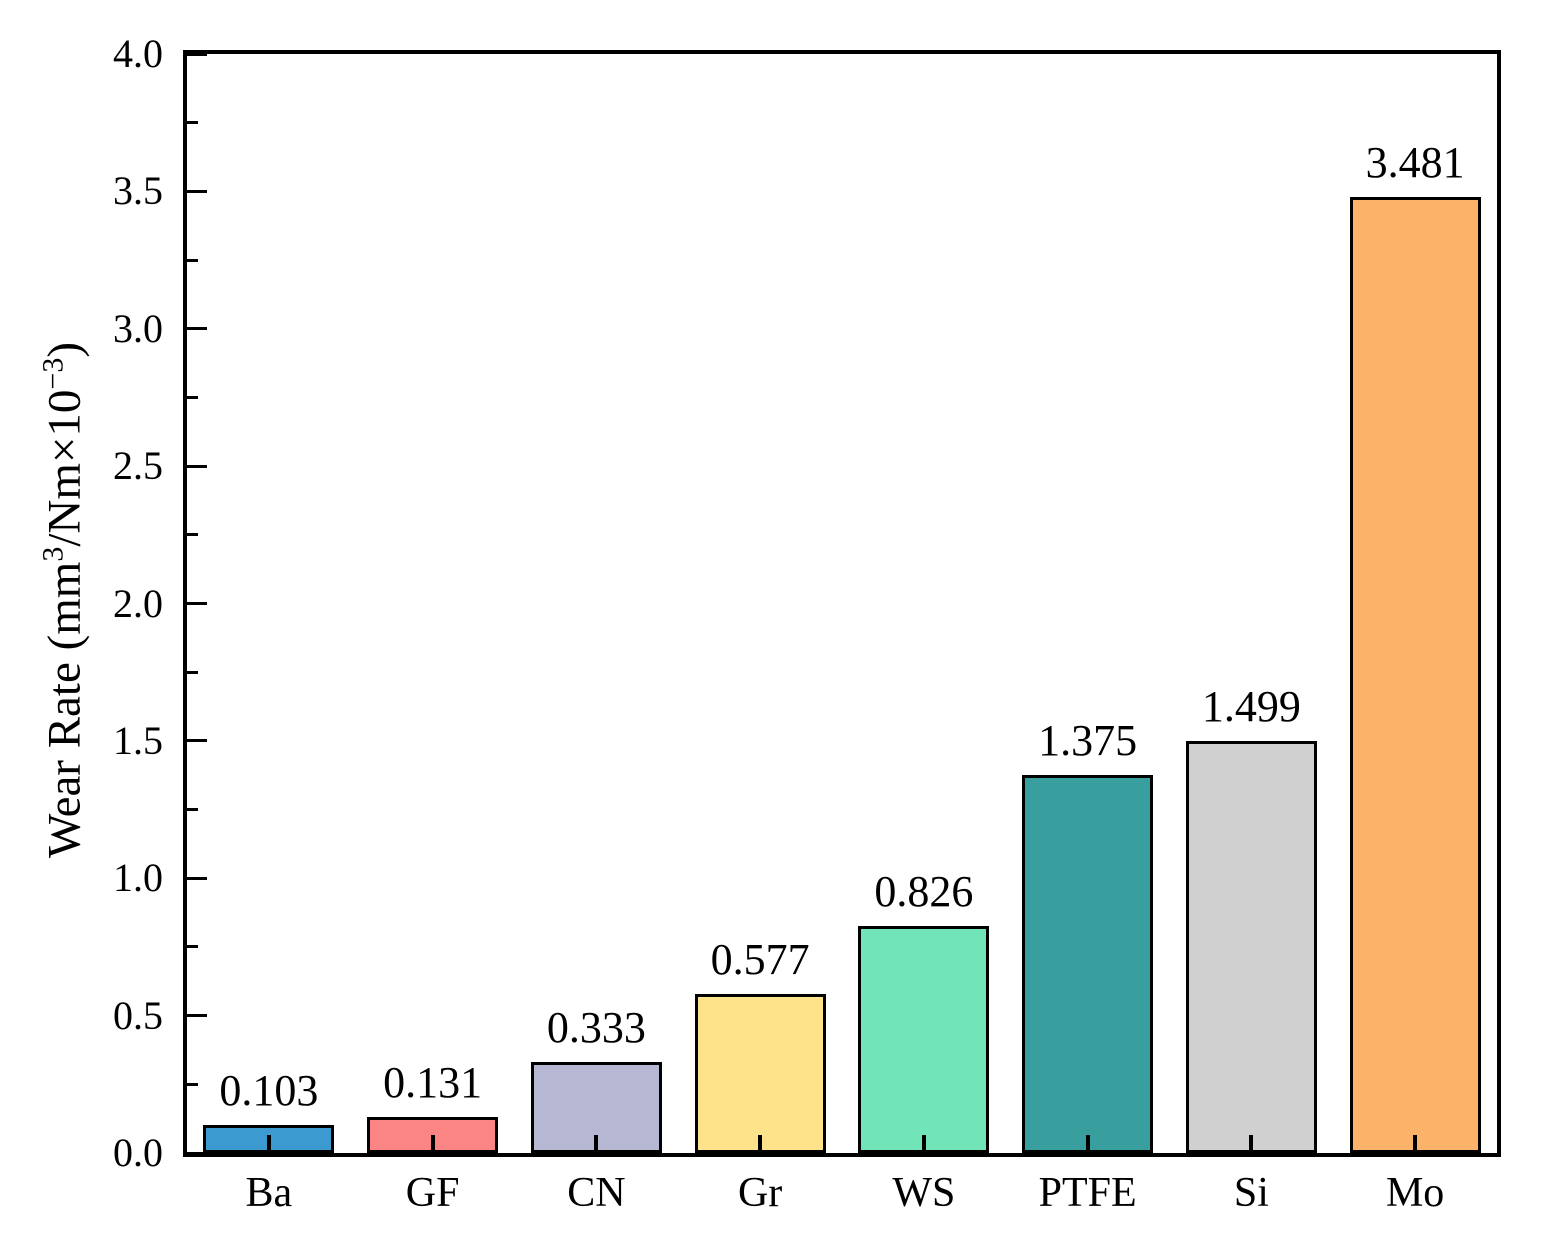  Describe the element at coordinates (138, 878) in the screenshot. I see `y-tick-label-1: 1.0` at that location.